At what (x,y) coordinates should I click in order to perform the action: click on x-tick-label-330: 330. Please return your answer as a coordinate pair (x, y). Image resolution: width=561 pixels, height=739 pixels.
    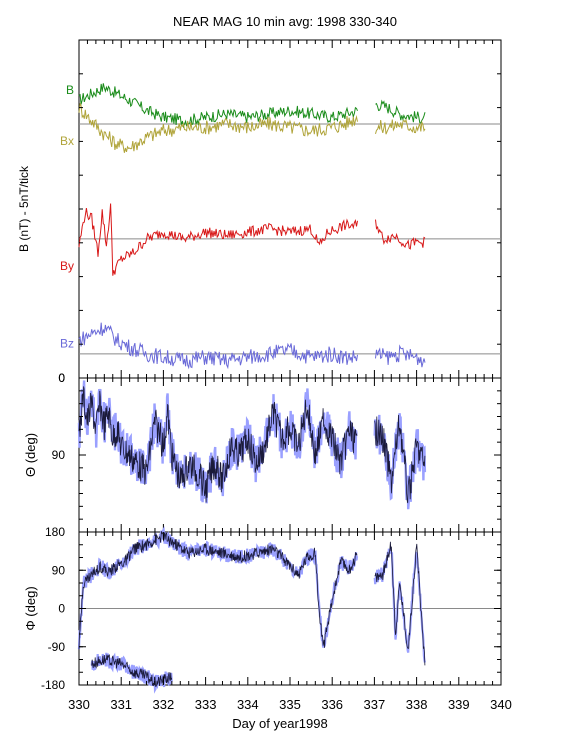
    Looking at the image, I should click on (79, 704).